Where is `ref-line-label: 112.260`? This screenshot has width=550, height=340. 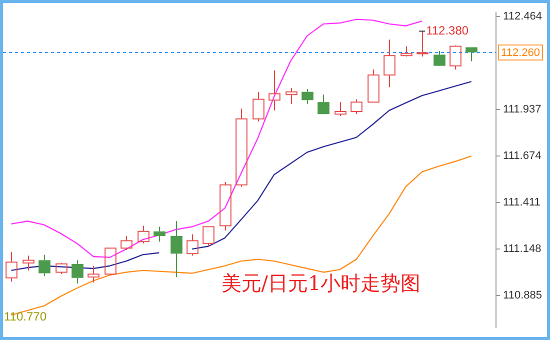
ref-line-label: 112.260 is located at coordinates (520, 53).